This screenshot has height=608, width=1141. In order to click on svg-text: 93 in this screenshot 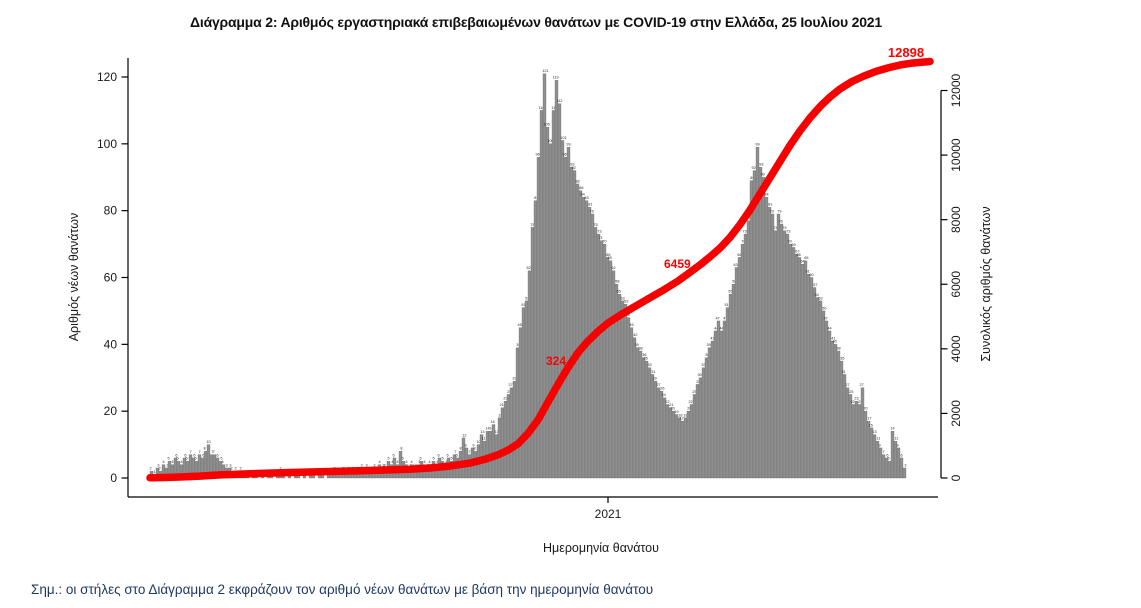, I will do `click(572, 165)`.